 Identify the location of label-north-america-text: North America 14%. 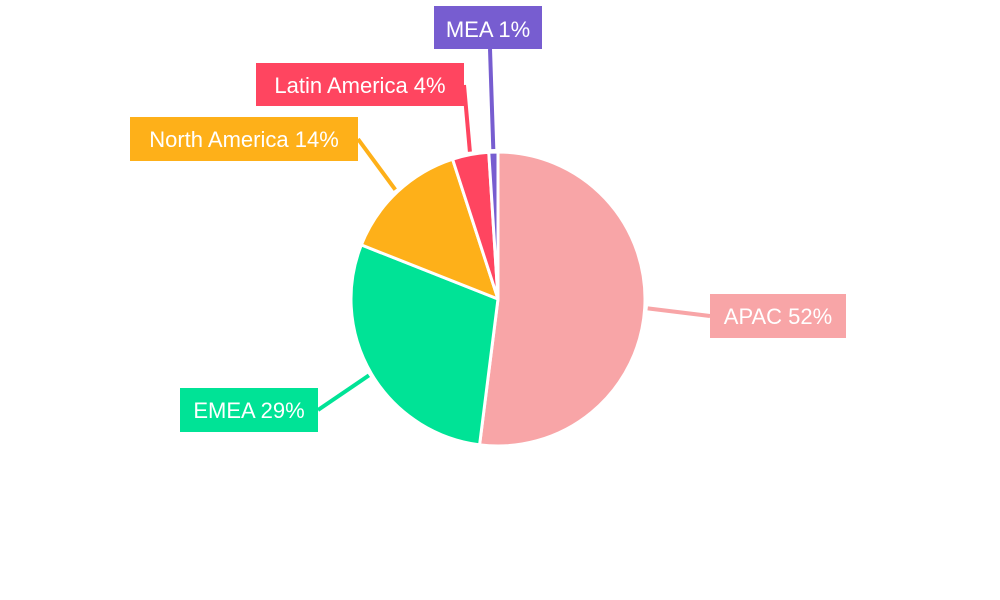
(244, 139).